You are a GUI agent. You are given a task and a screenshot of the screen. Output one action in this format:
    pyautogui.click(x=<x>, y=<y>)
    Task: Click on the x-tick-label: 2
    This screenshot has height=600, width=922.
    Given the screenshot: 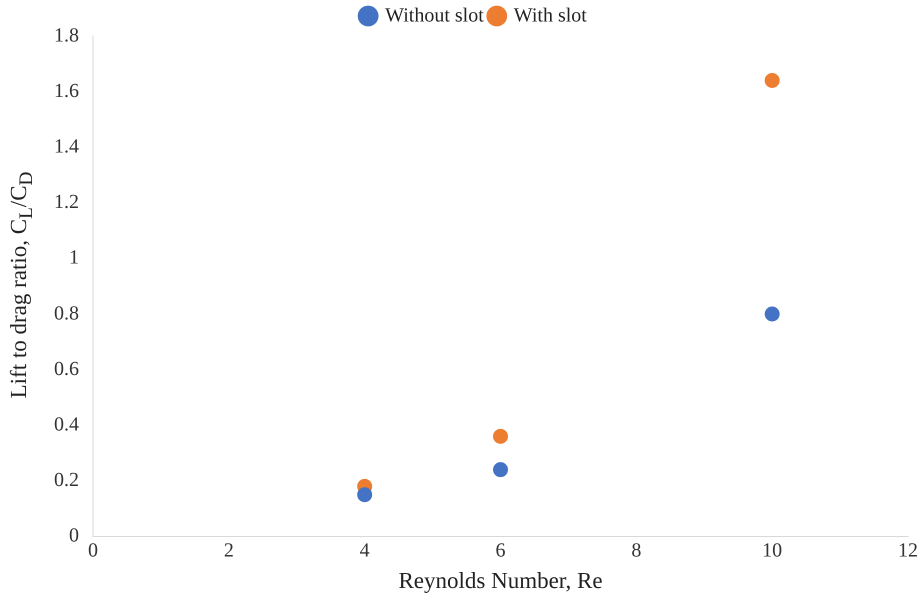 What is the action you would take?
    pyautogui.click(x=229, y=551)
    